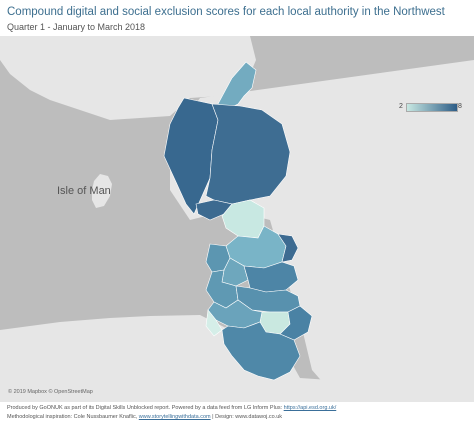  Describe the element at coordinates (84, 191) in the screenshot. I see `isle-of-man-label: Isle of Man` at that location.